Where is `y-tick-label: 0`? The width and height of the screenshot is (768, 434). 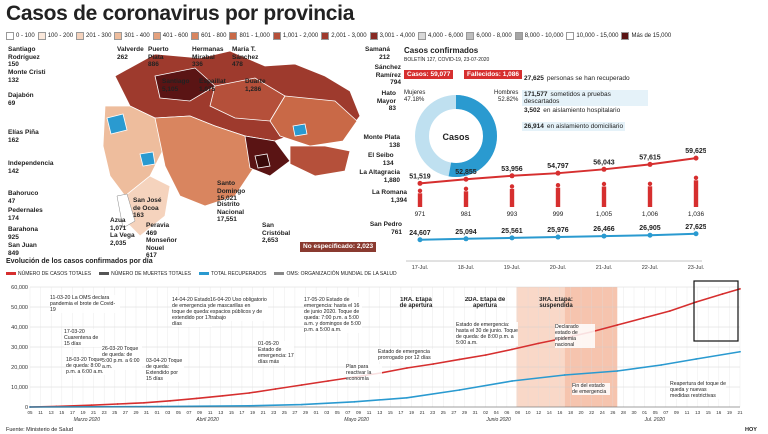 y-tick-label: 0 is located at coordinates (26, 408).